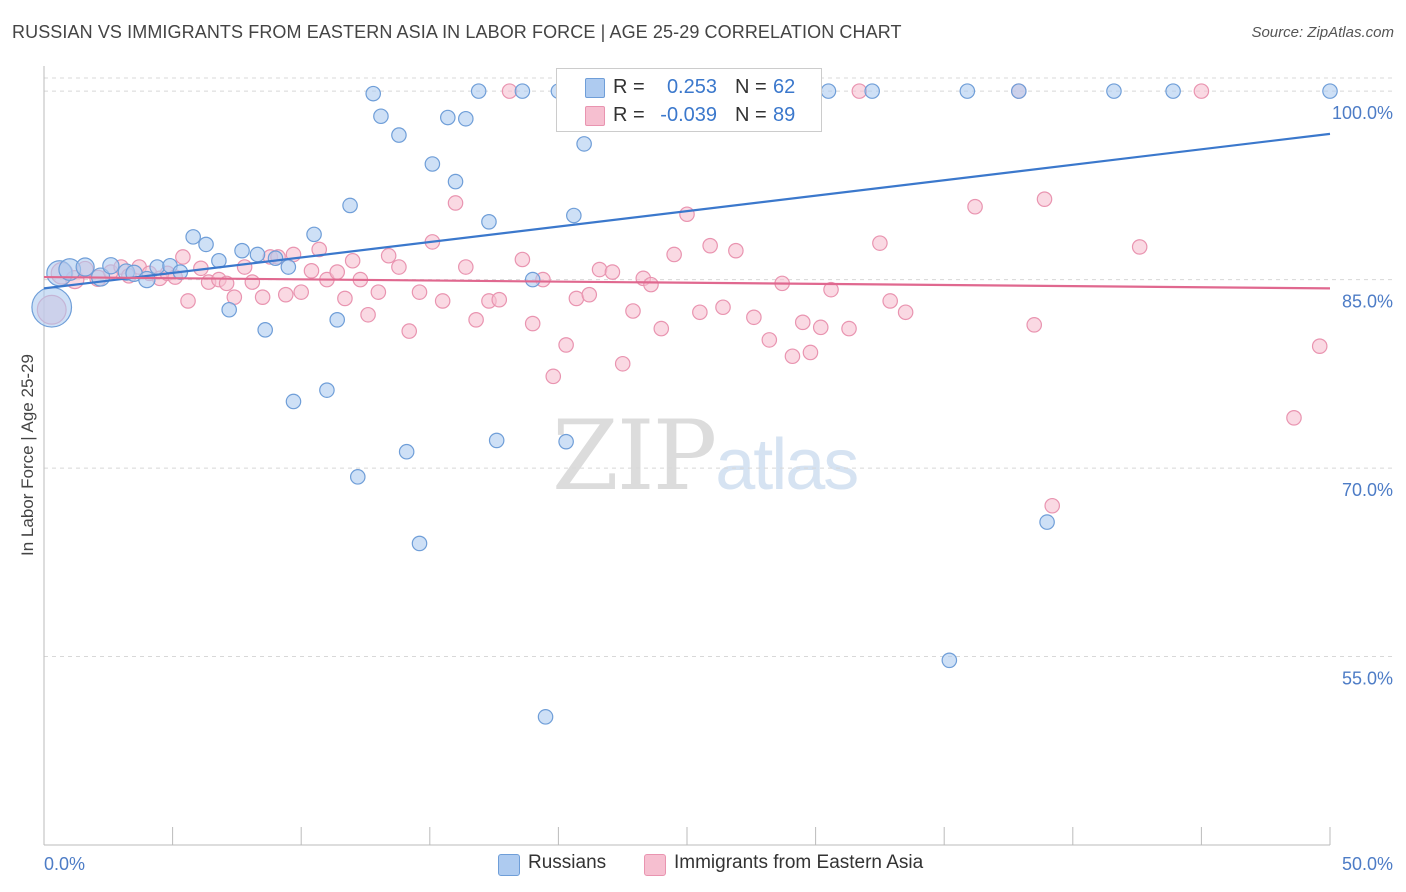 The width and height of the screenshot is (1406, 892). I want to click on legend-label-russians: Russians, so click(567, 862).